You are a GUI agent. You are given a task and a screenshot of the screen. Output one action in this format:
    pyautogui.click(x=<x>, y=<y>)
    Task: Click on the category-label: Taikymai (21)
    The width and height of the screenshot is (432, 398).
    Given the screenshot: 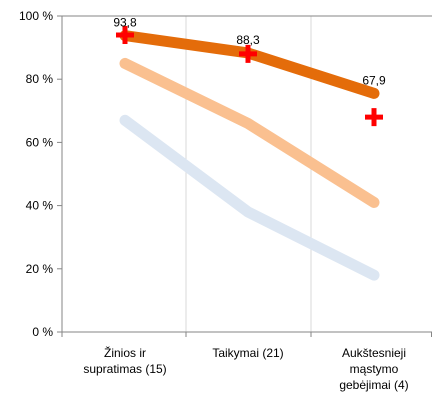 What is the action you would take?
    pyautogui.click(x=247, y=353)
    